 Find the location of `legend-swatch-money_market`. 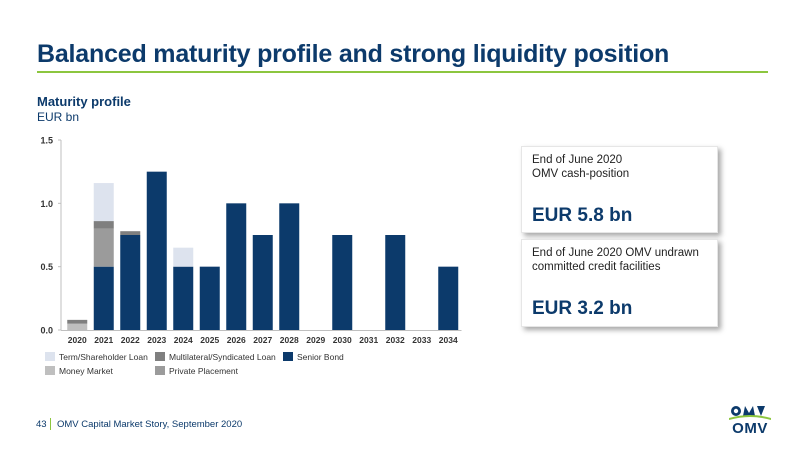

legend-swatch-money_market is located at coordinates (50, 370).